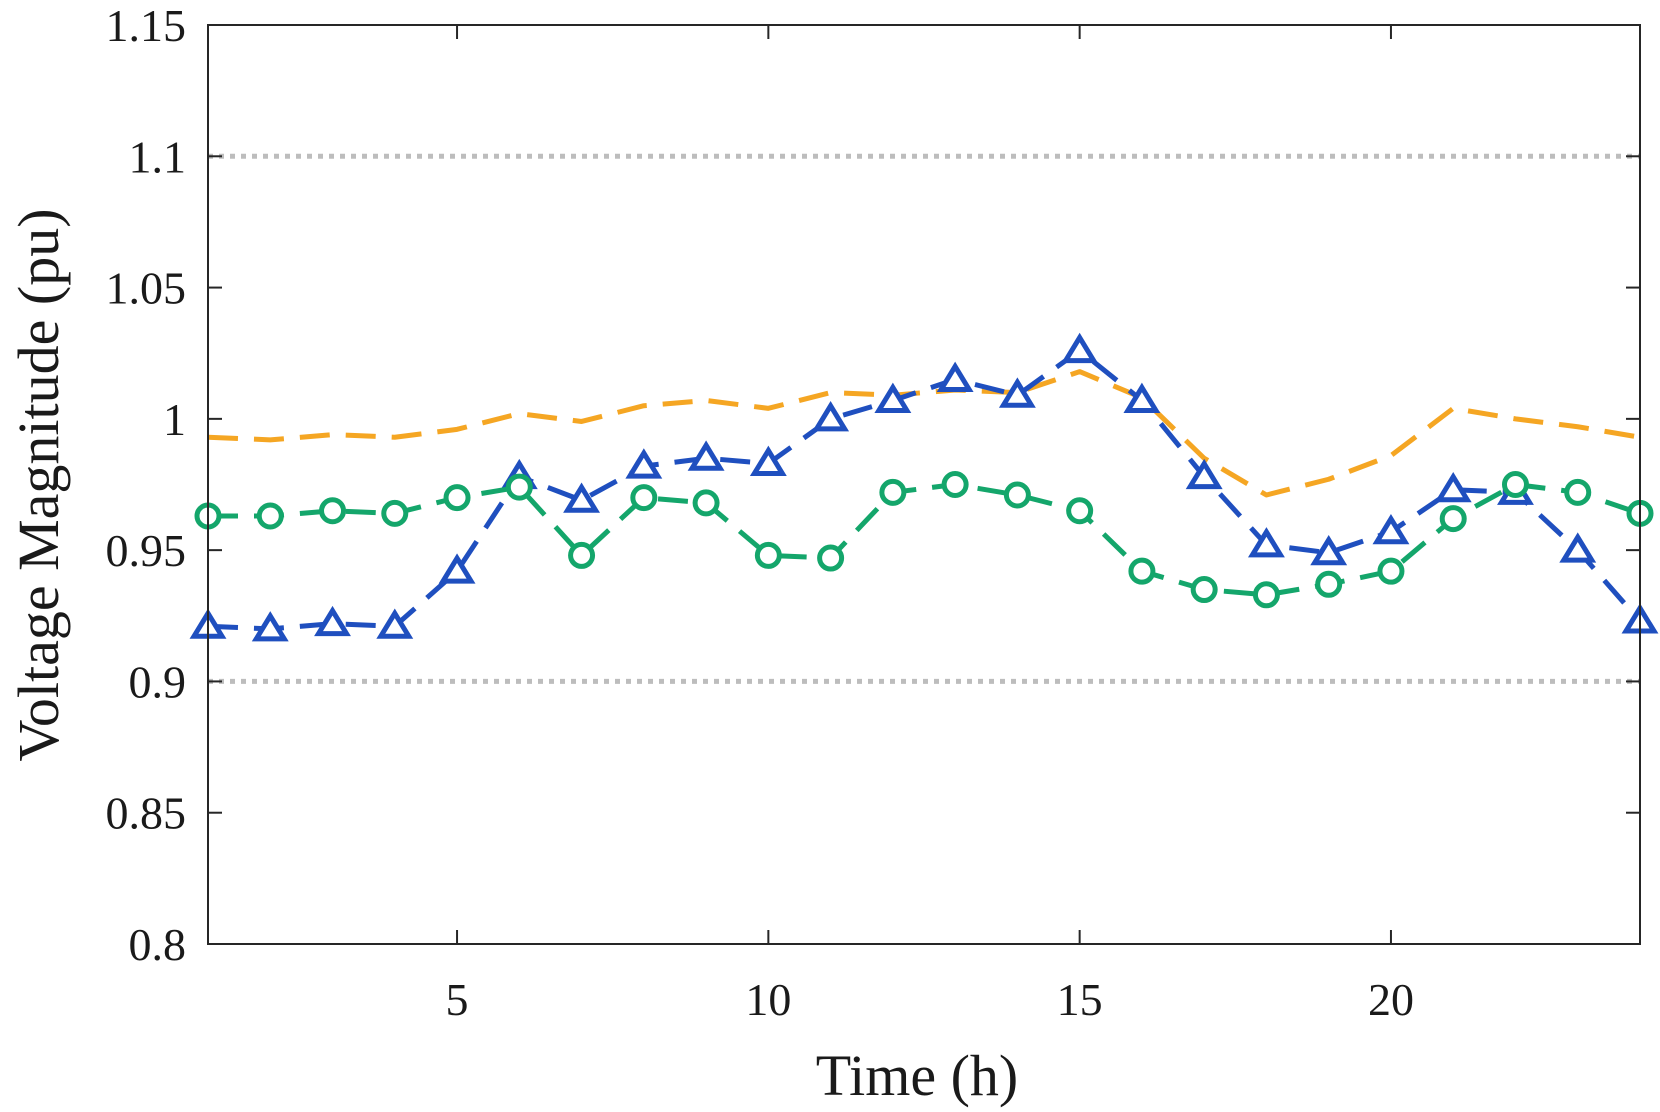 The width and height of the screenshot is (1660, 1112). What do you see at coordinates (174, 419) in the screenshot?
I see `y-tick-label: 1` at bounding box center [174, 419].